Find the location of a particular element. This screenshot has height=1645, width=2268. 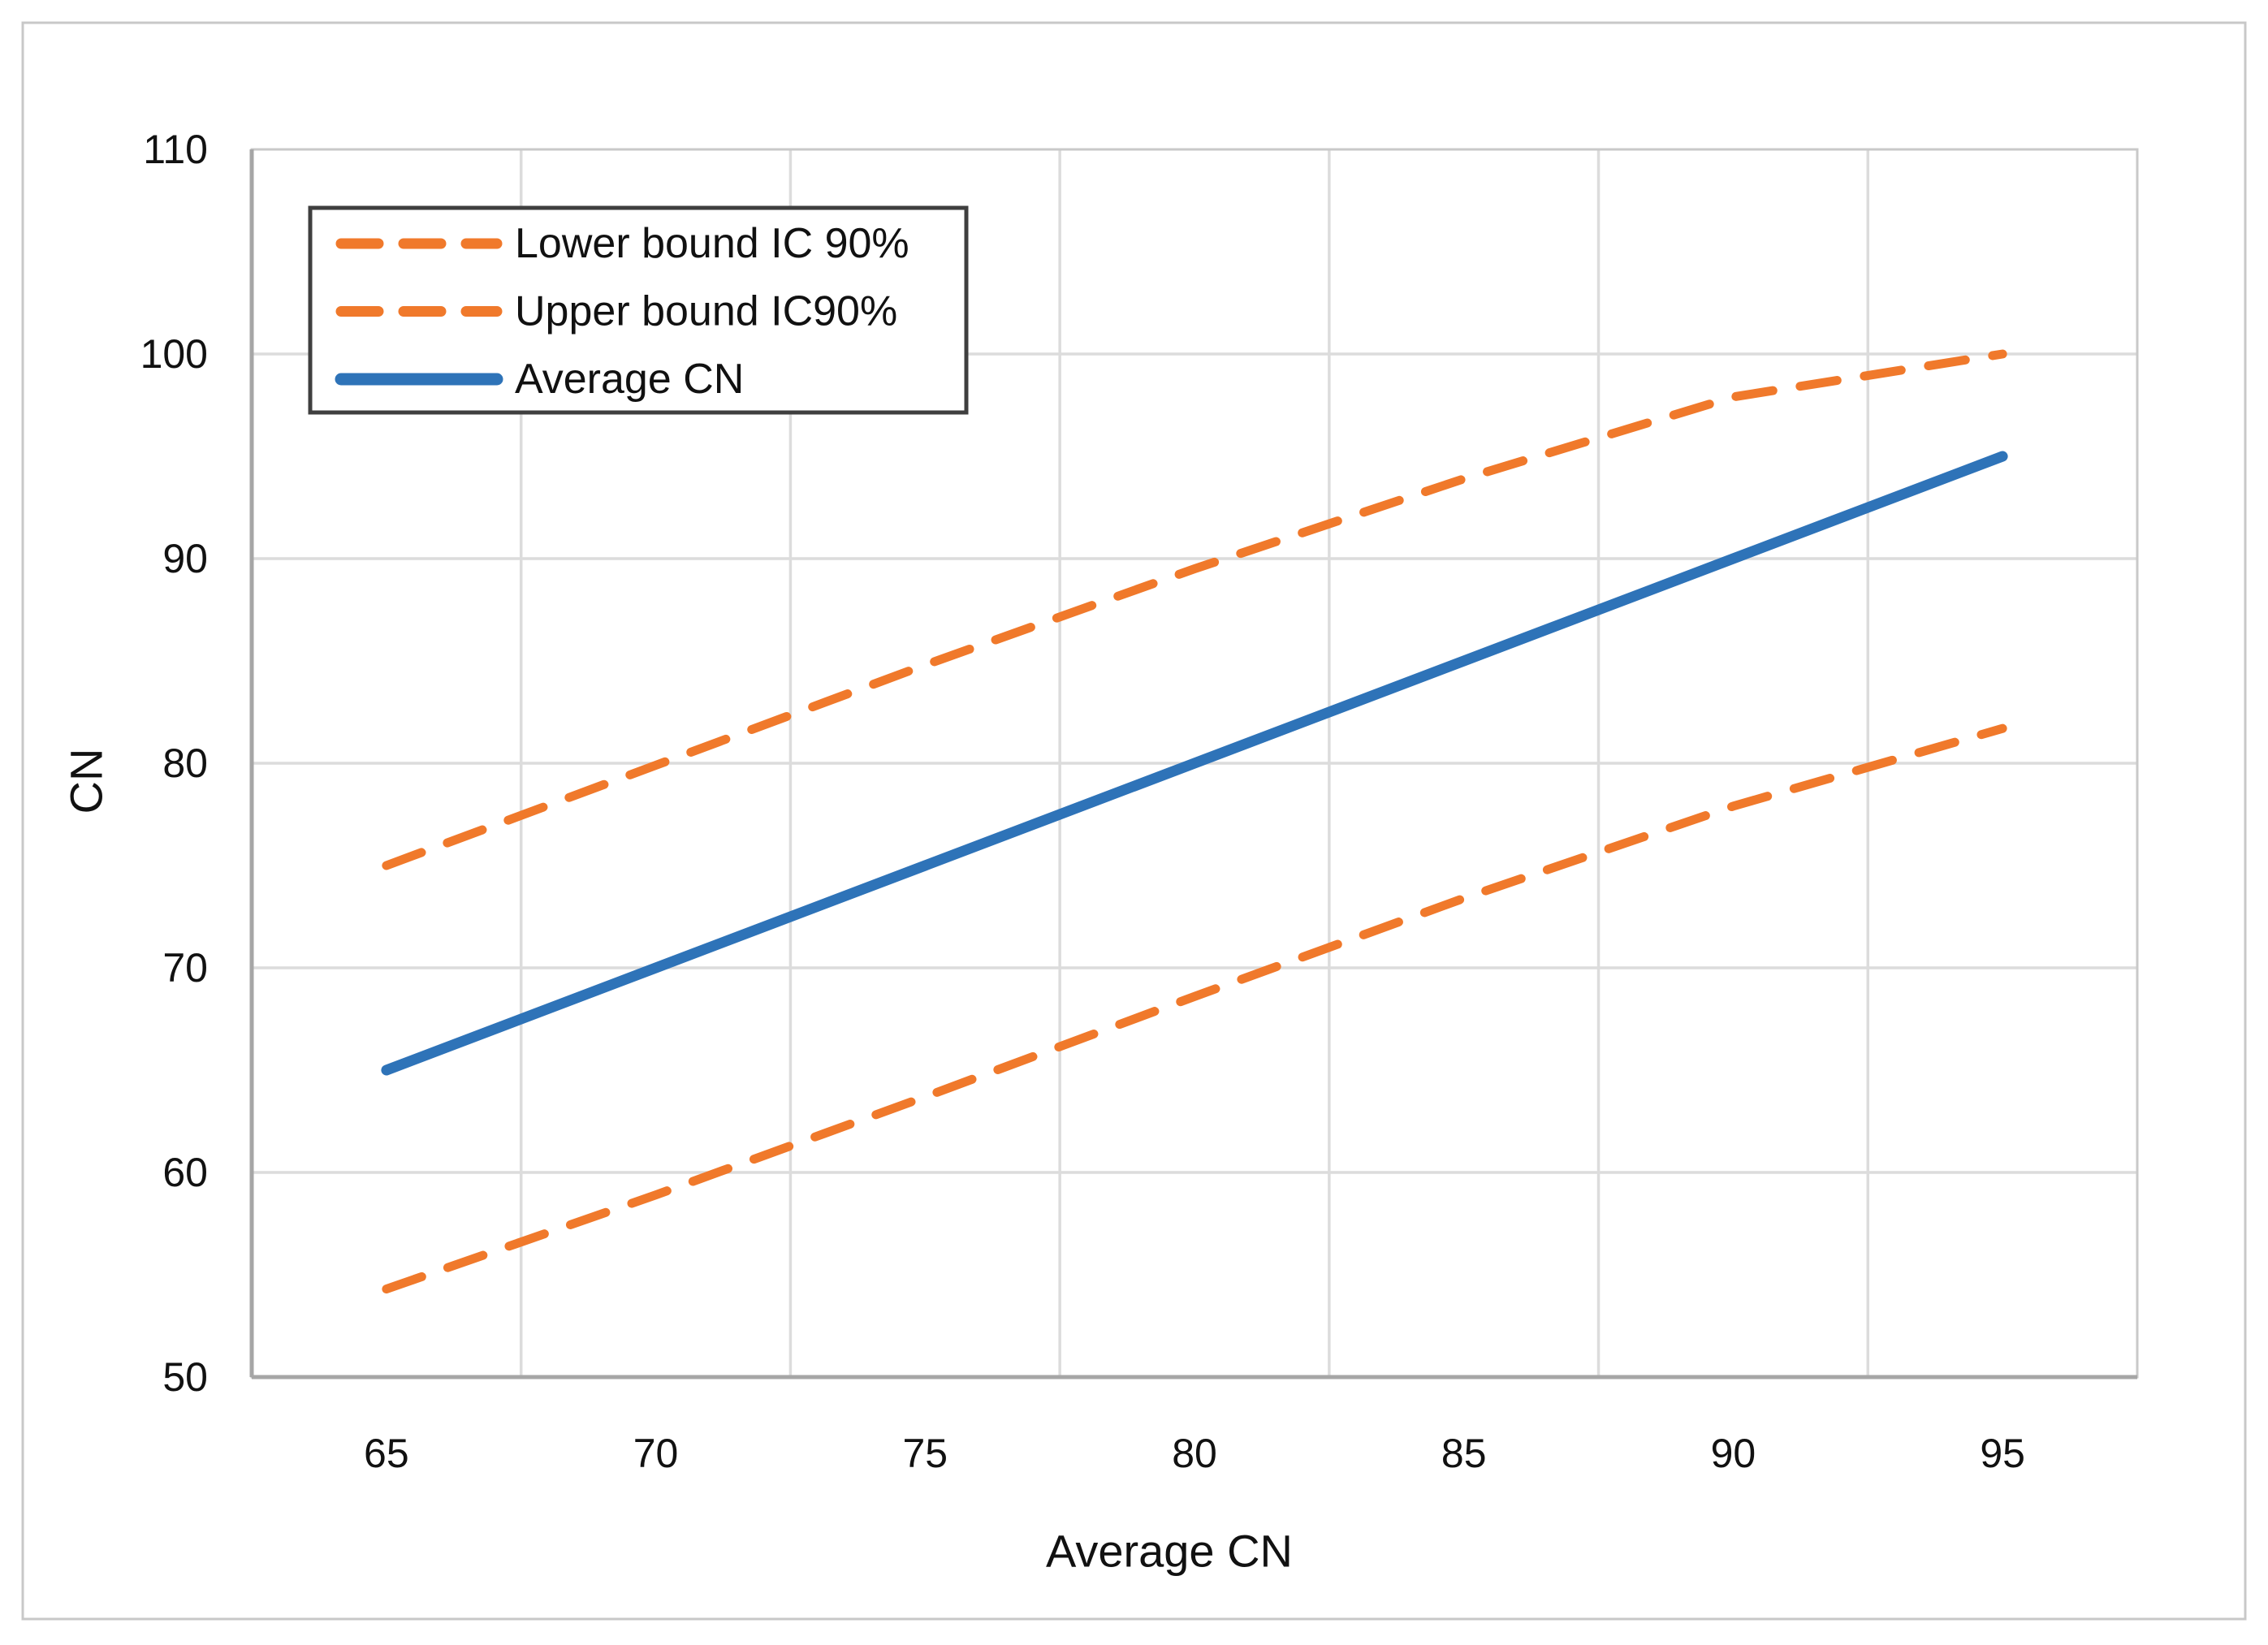

x-tick-label: 75 is located at coordinates (925, 1453).